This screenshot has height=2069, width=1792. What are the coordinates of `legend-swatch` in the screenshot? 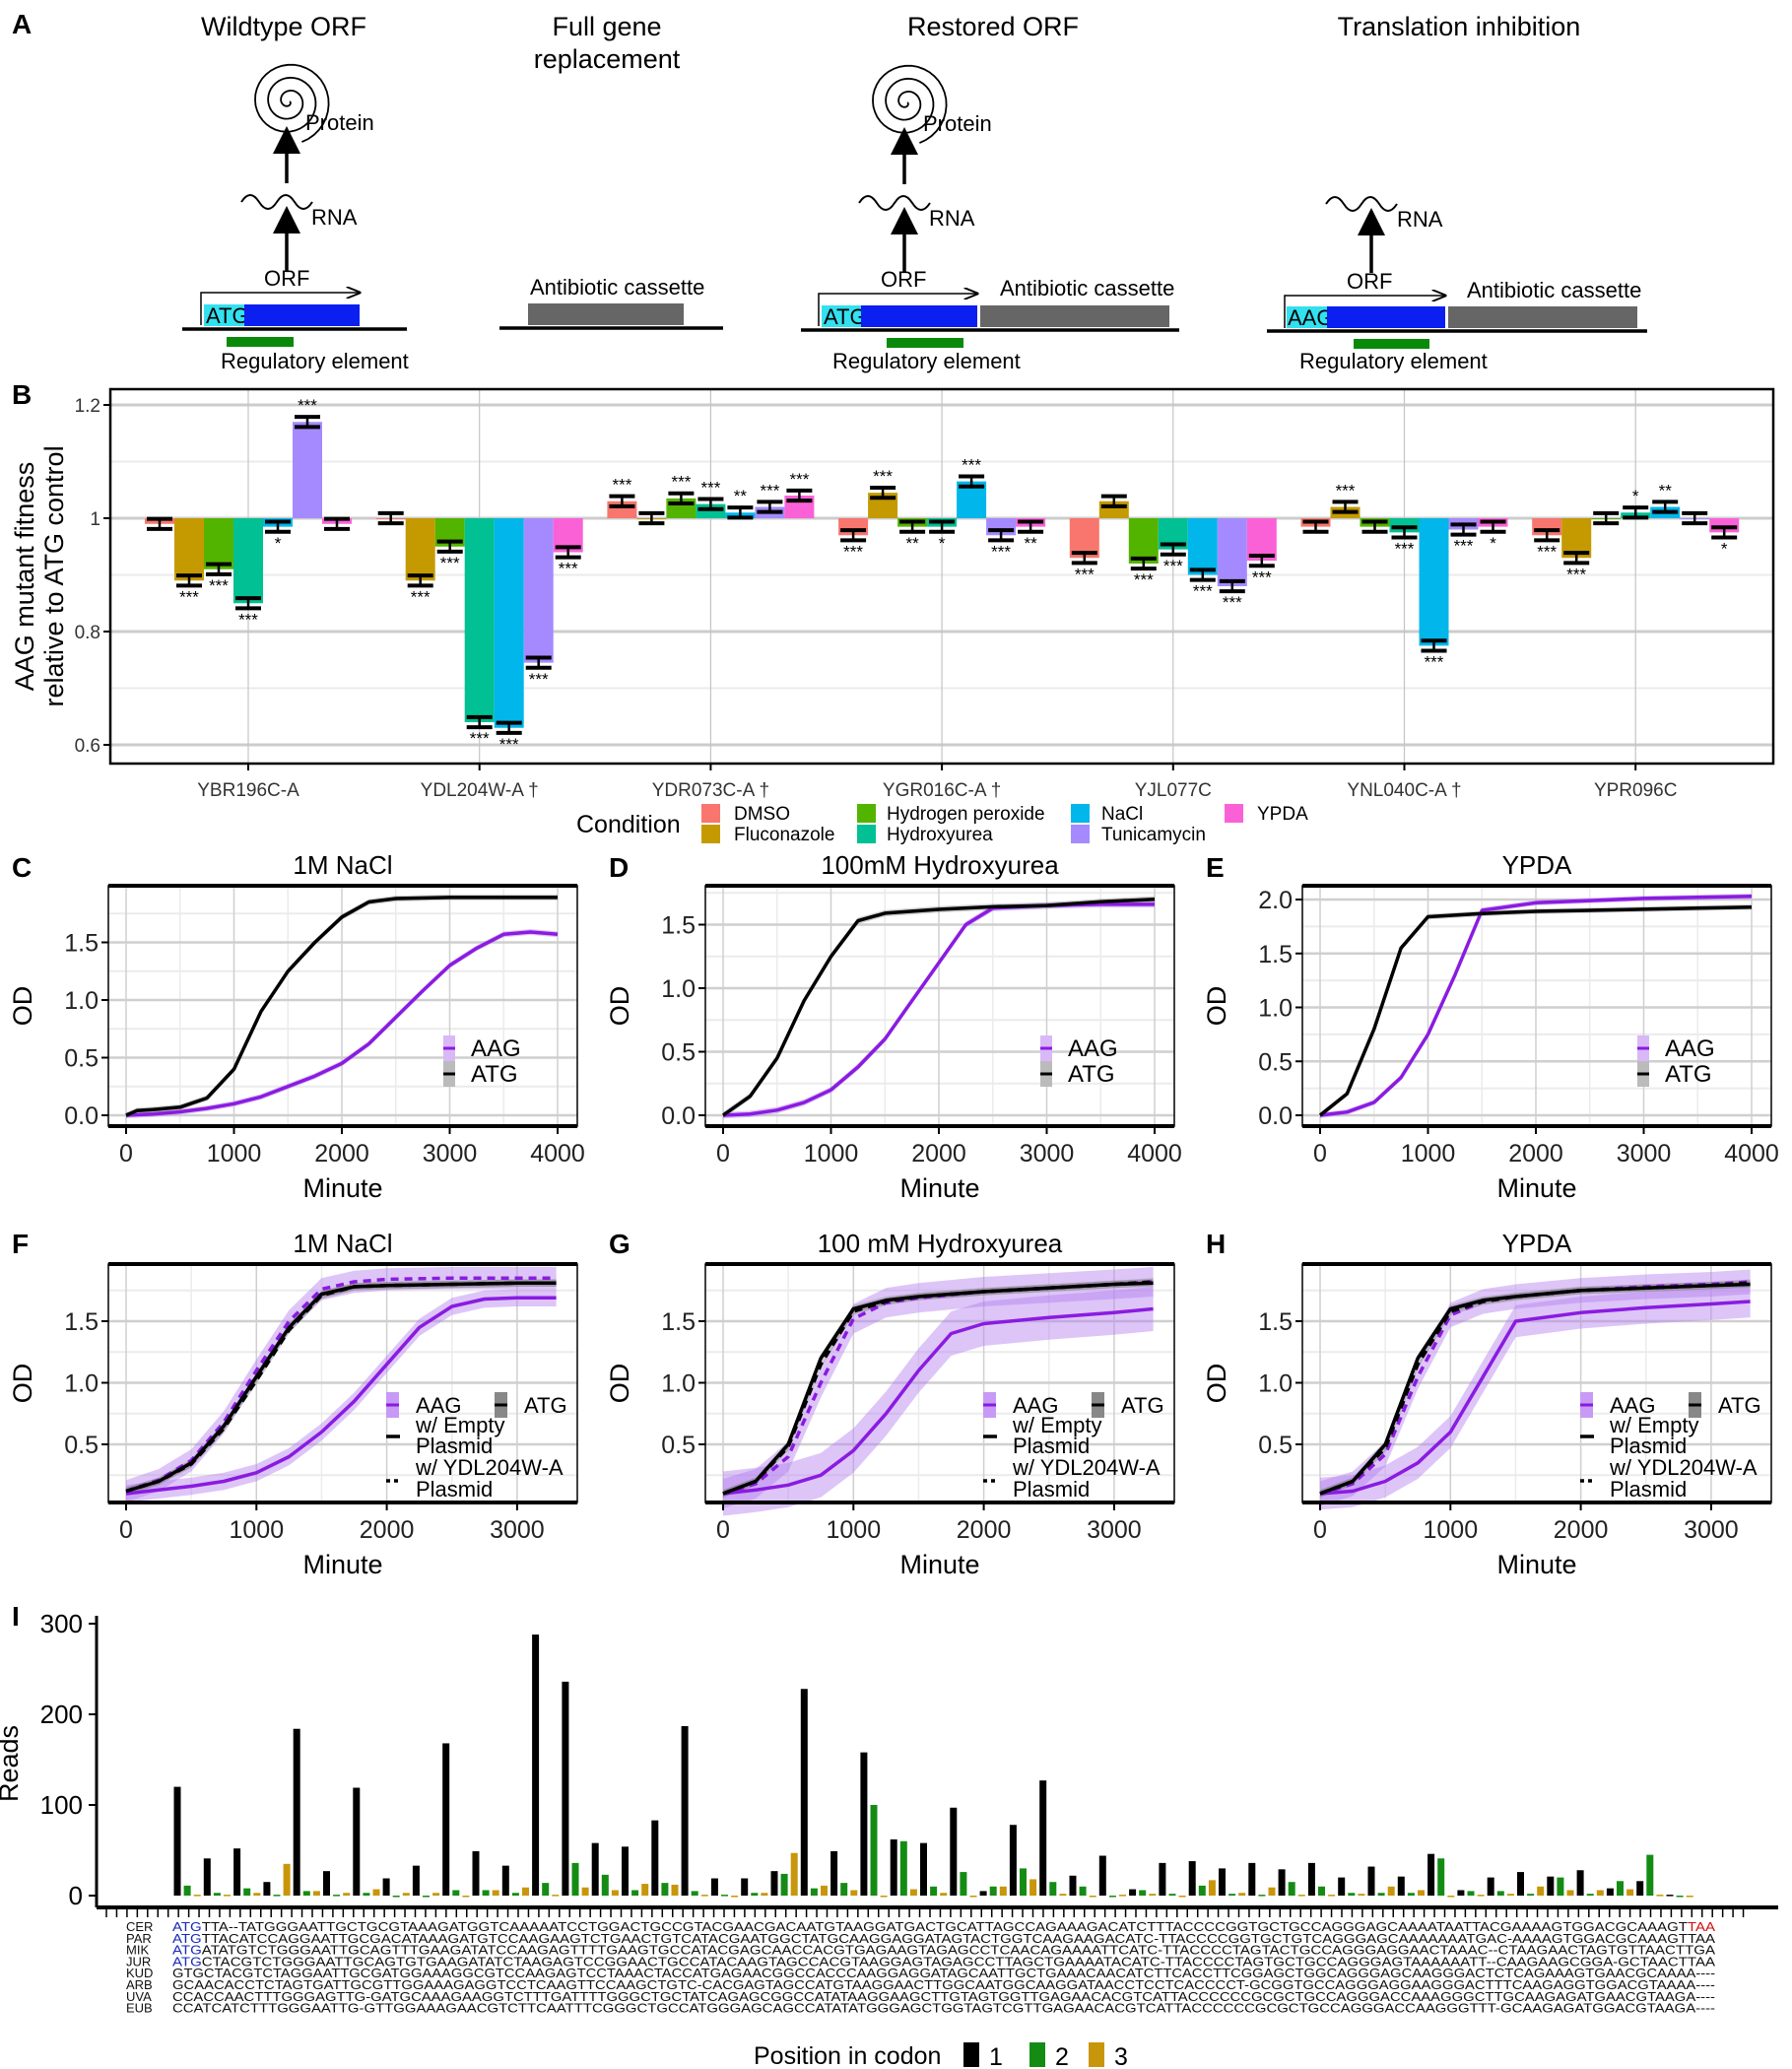 It's located at (710, 813).